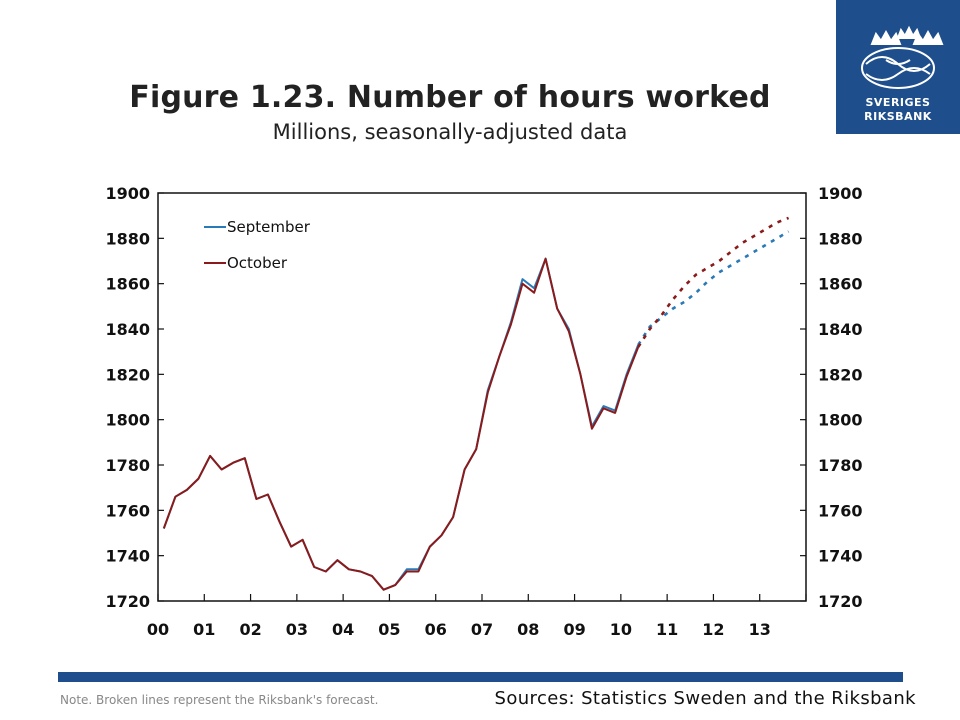 The image size is (960, 720). What do you see at coordinates (480, 677) in the screenshot?
I see `footer-bar` at bounding box center [480, 677].